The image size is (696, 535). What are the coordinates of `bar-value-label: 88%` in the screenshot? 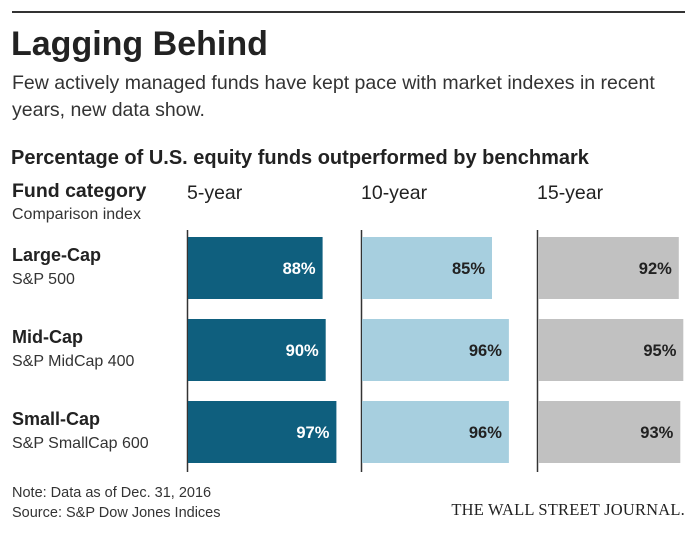 It's located at (299, 269).